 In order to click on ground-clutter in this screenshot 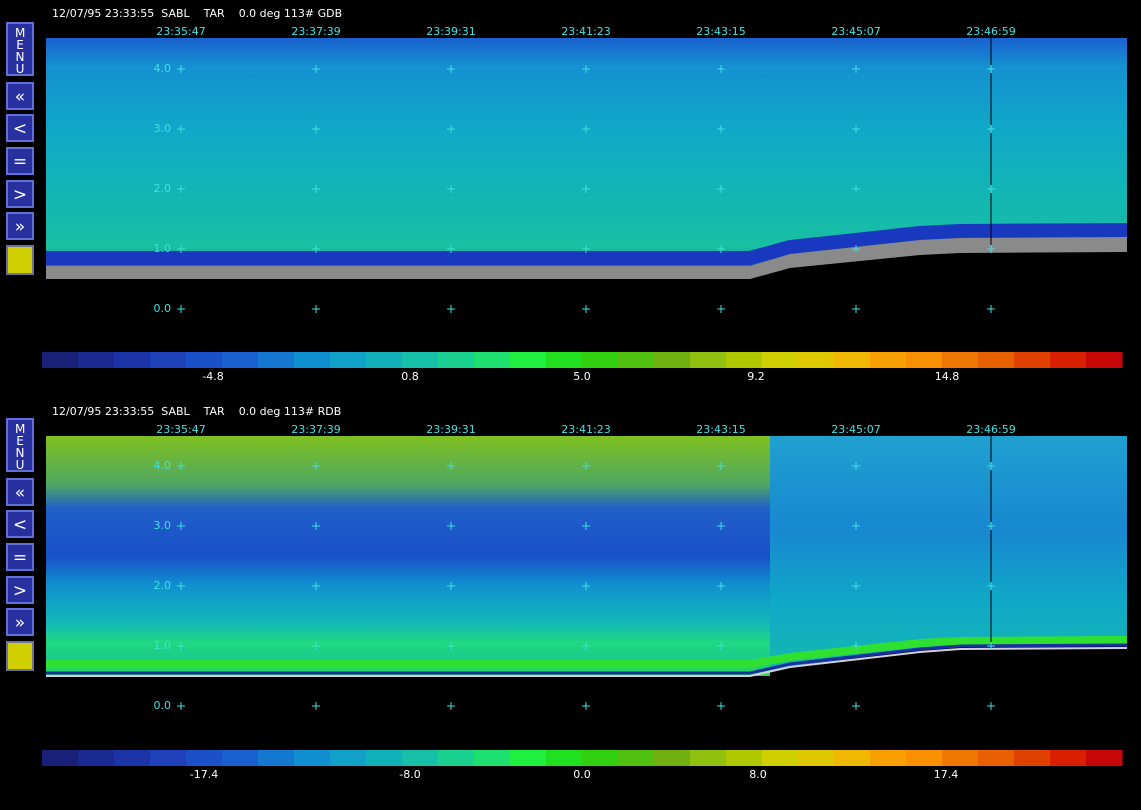, I will do `click(586, 258)`.